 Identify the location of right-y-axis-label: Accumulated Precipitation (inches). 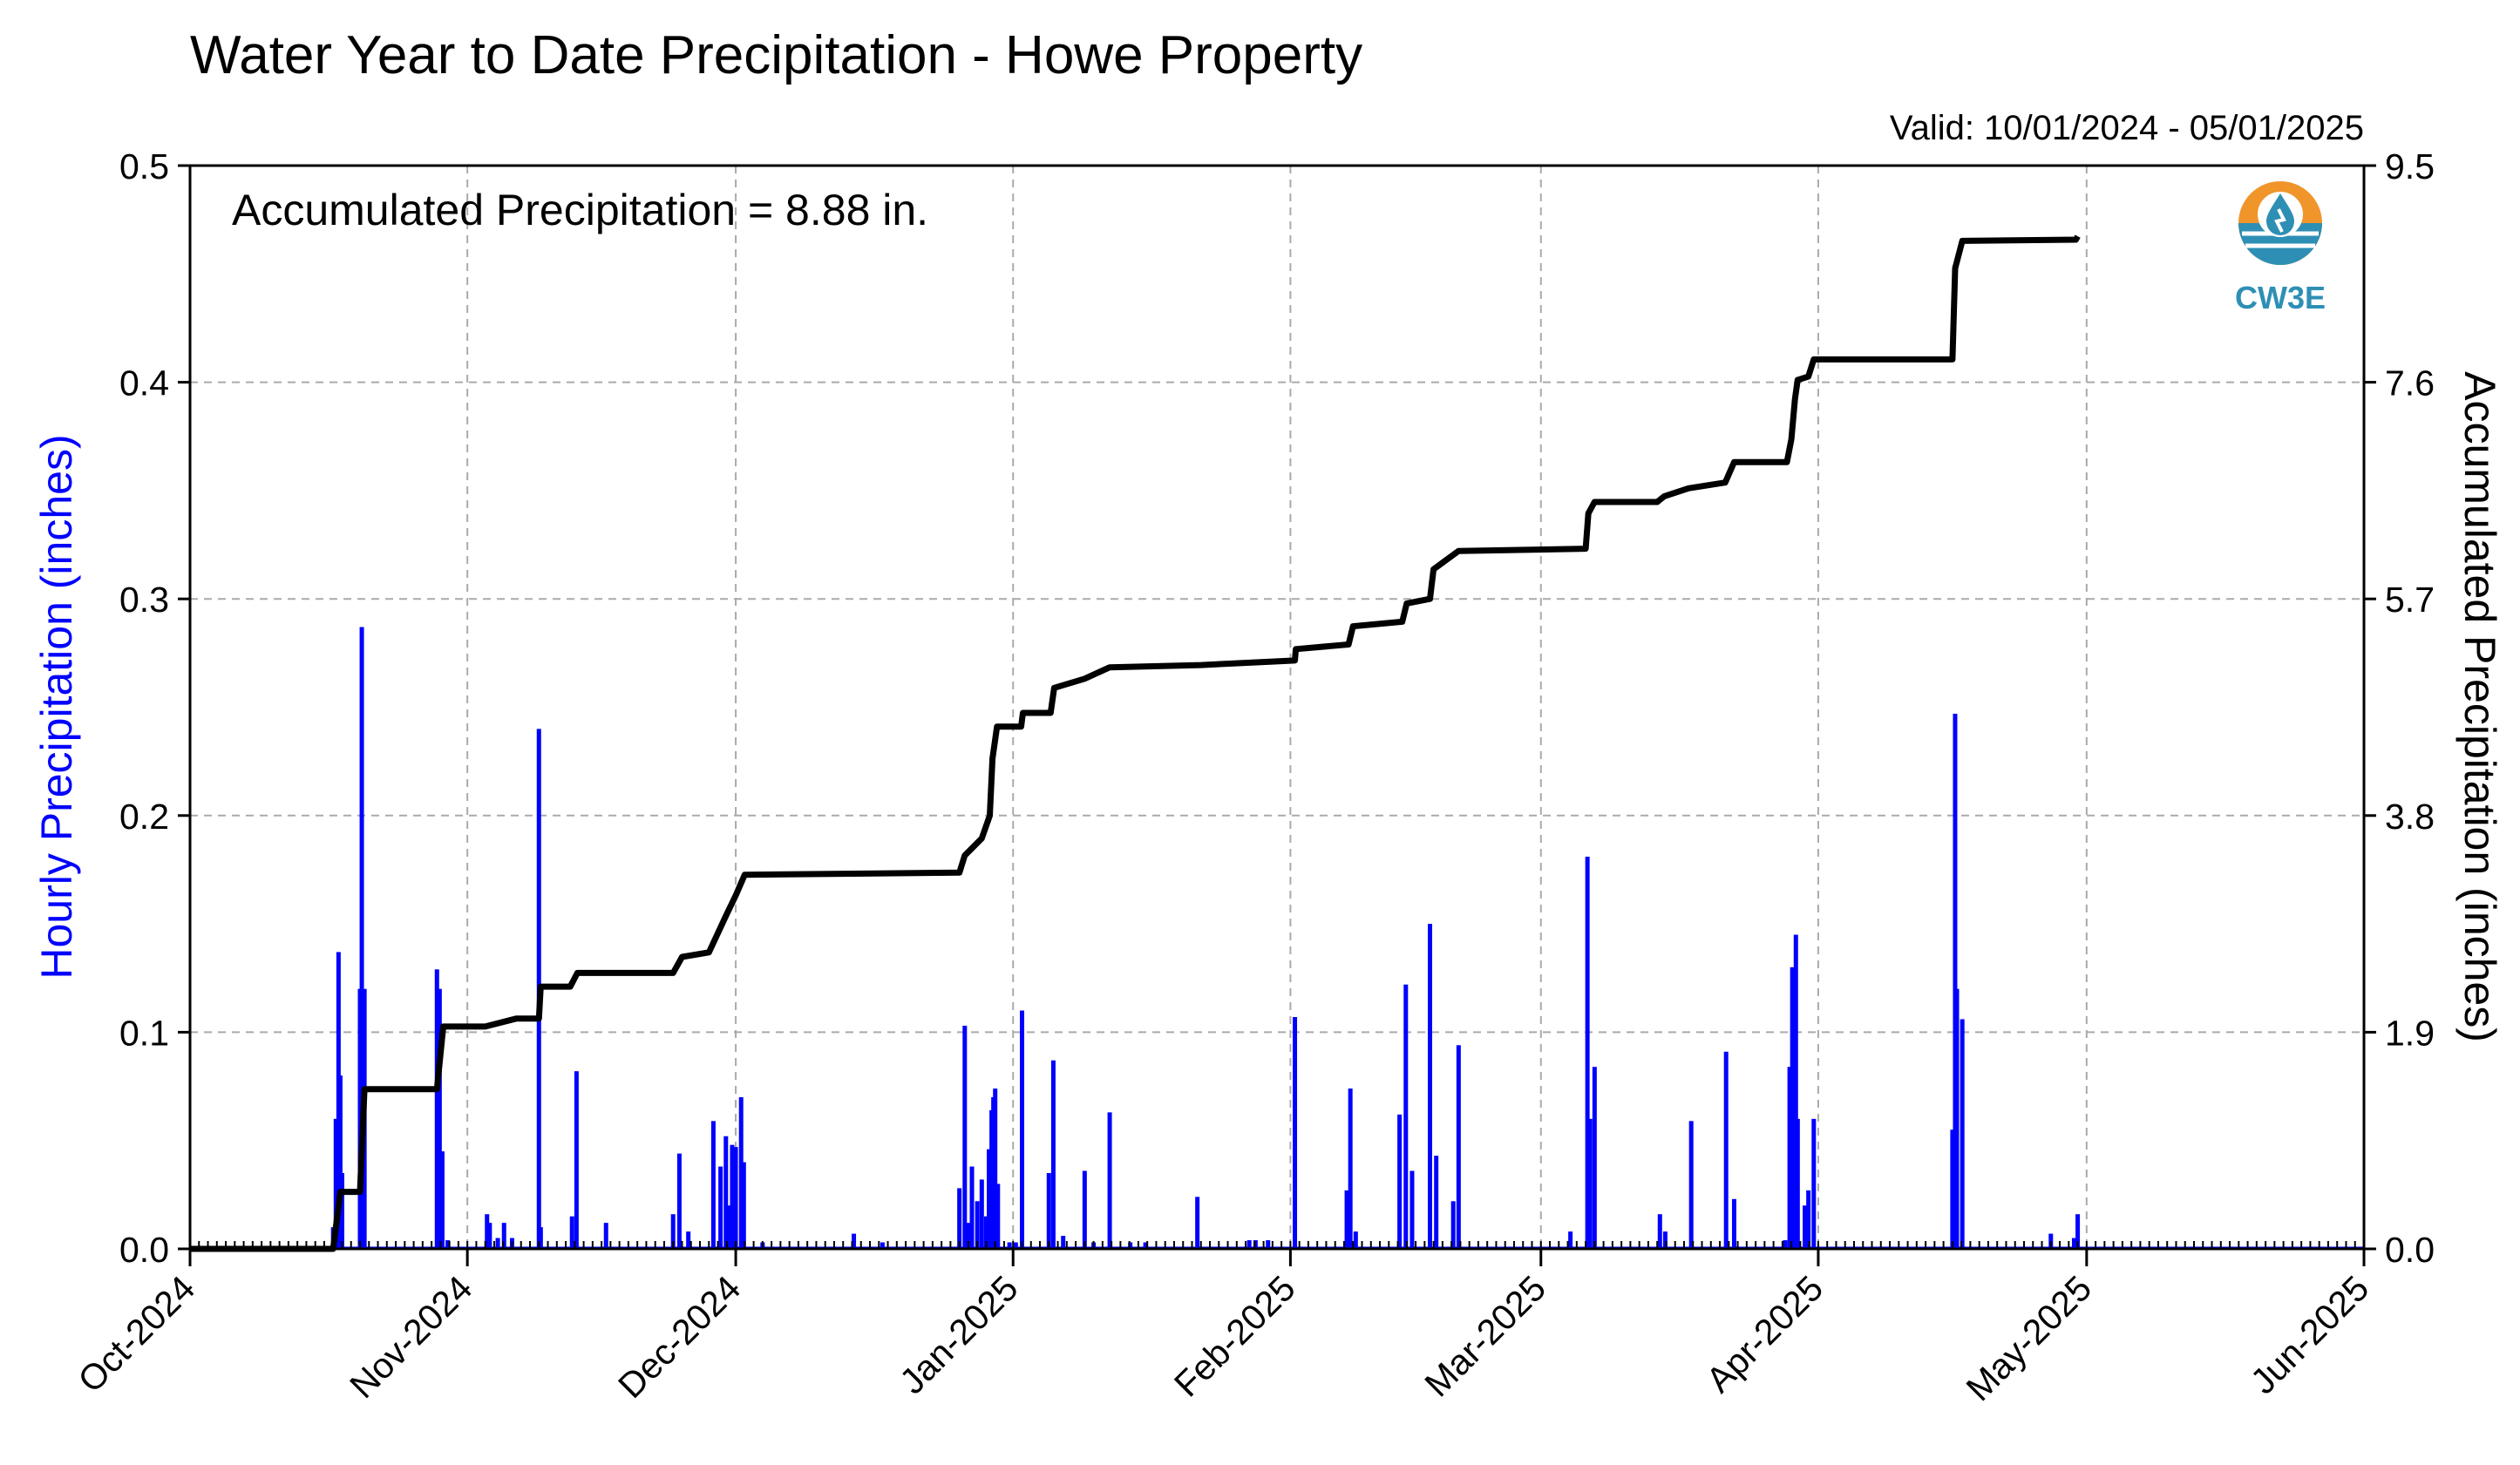
(2479, 706).